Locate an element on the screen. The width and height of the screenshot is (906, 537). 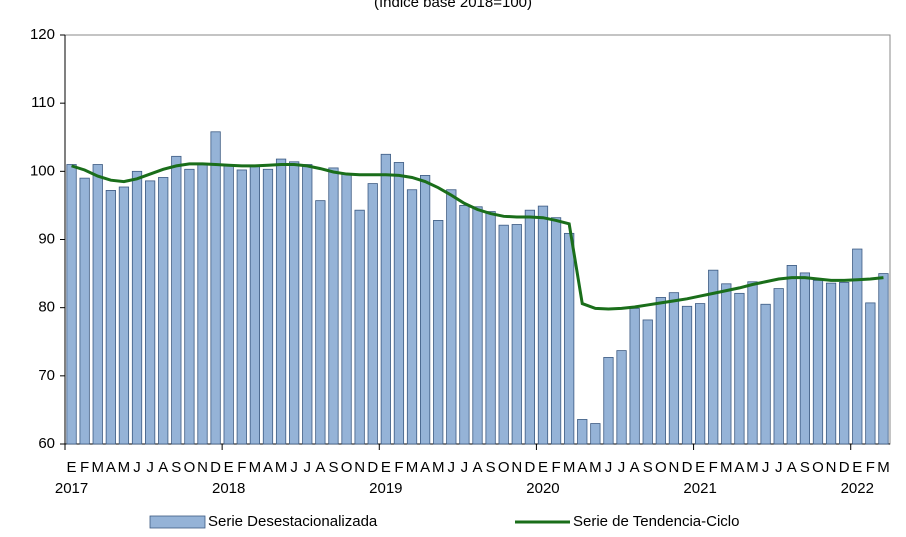
year-label: 2020 is located at coordinates (542, 488).